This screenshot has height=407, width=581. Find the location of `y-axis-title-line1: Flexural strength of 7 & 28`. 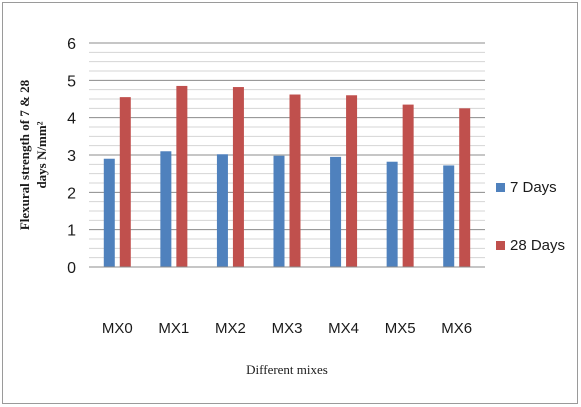

y-axis-title-line1: Flexural strength of 7 & 28 is located at coordinates (24, 154).